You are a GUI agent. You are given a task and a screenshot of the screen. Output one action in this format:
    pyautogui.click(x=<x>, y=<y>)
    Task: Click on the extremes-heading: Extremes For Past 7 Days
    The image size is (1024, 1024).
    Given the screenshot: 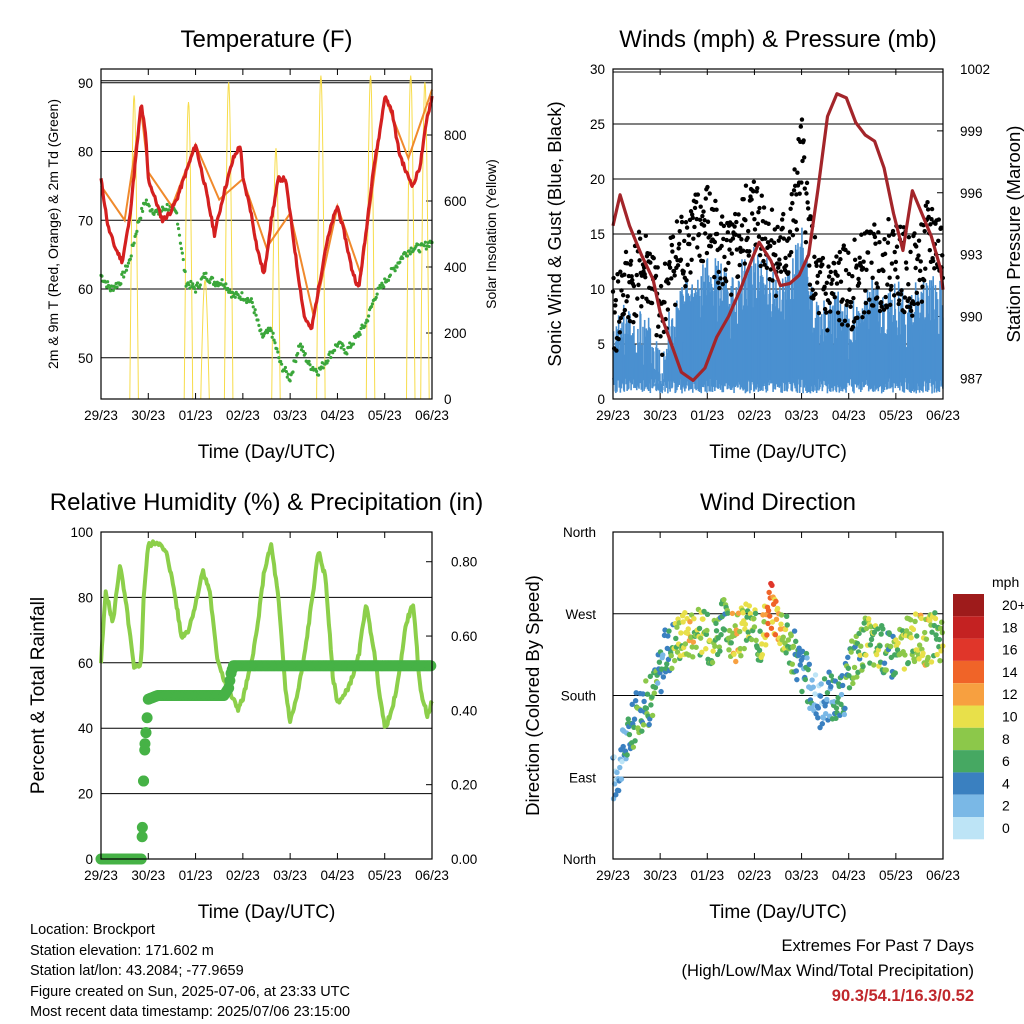 What is the action you would take?
    pyautogui.click(x=877, y=946)
    